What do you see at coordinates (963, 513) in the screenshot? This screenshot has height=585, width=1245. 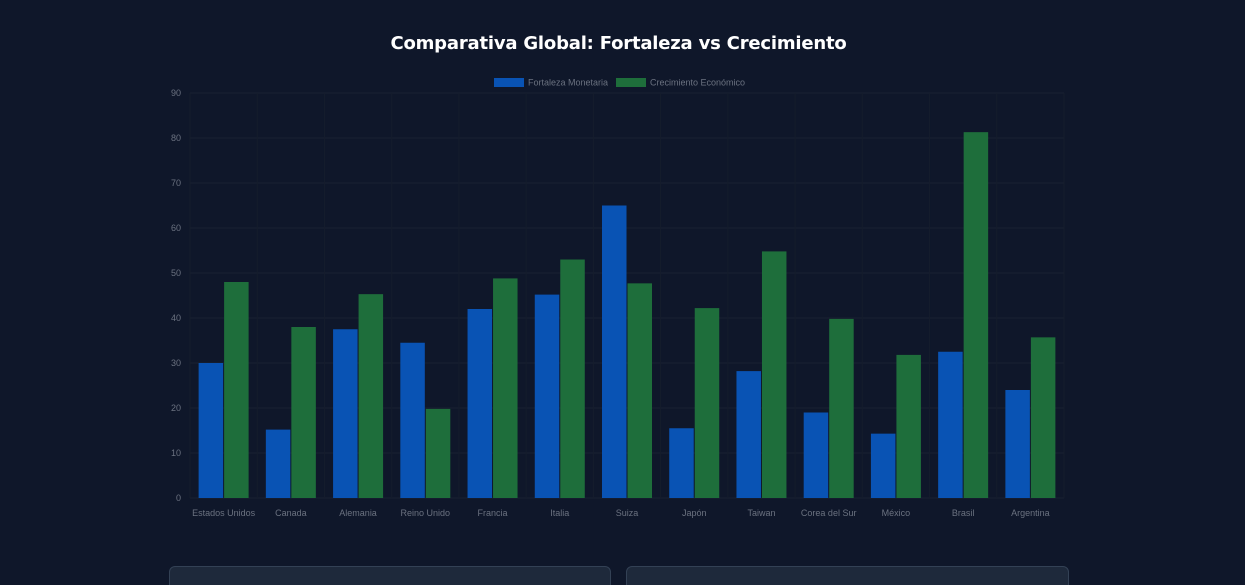 I see `x-tick-label: Brasil` at bounding box center [963, 513].